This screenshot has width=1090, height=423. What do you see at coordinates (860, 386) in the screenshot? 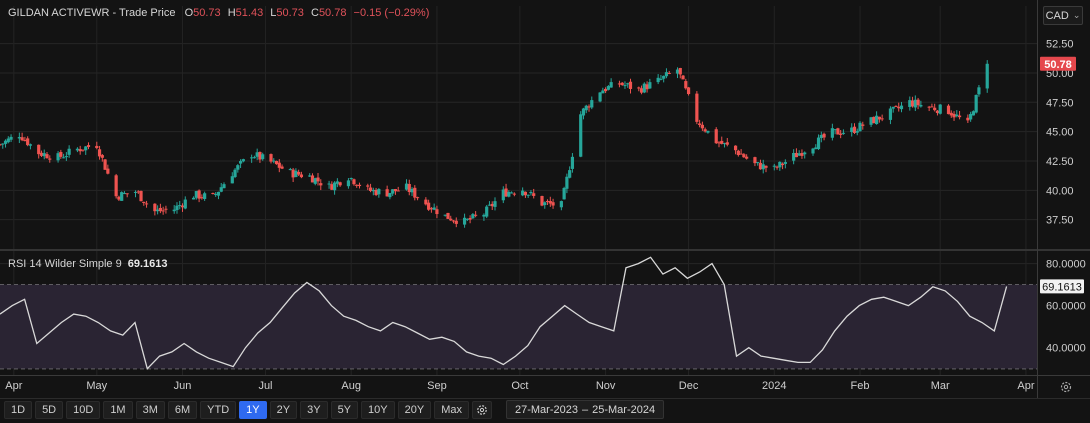
I see `x-tick-label: Feb` at bounding box center [860, 386].